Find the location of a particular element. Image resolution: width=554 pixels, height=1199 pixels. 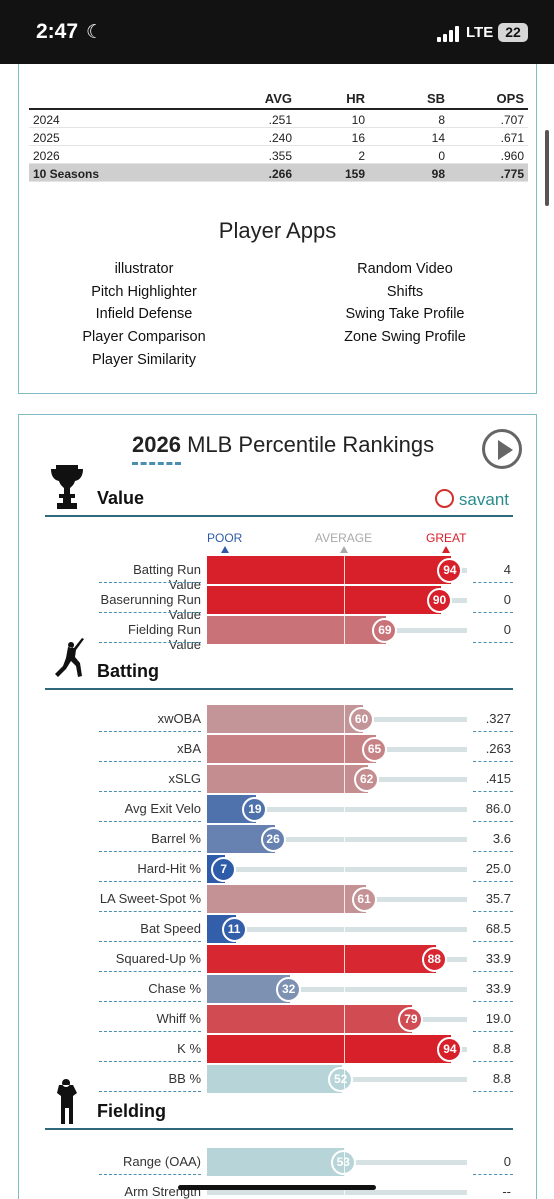

cell-hr: 10 is located at coordinates (358, 120).